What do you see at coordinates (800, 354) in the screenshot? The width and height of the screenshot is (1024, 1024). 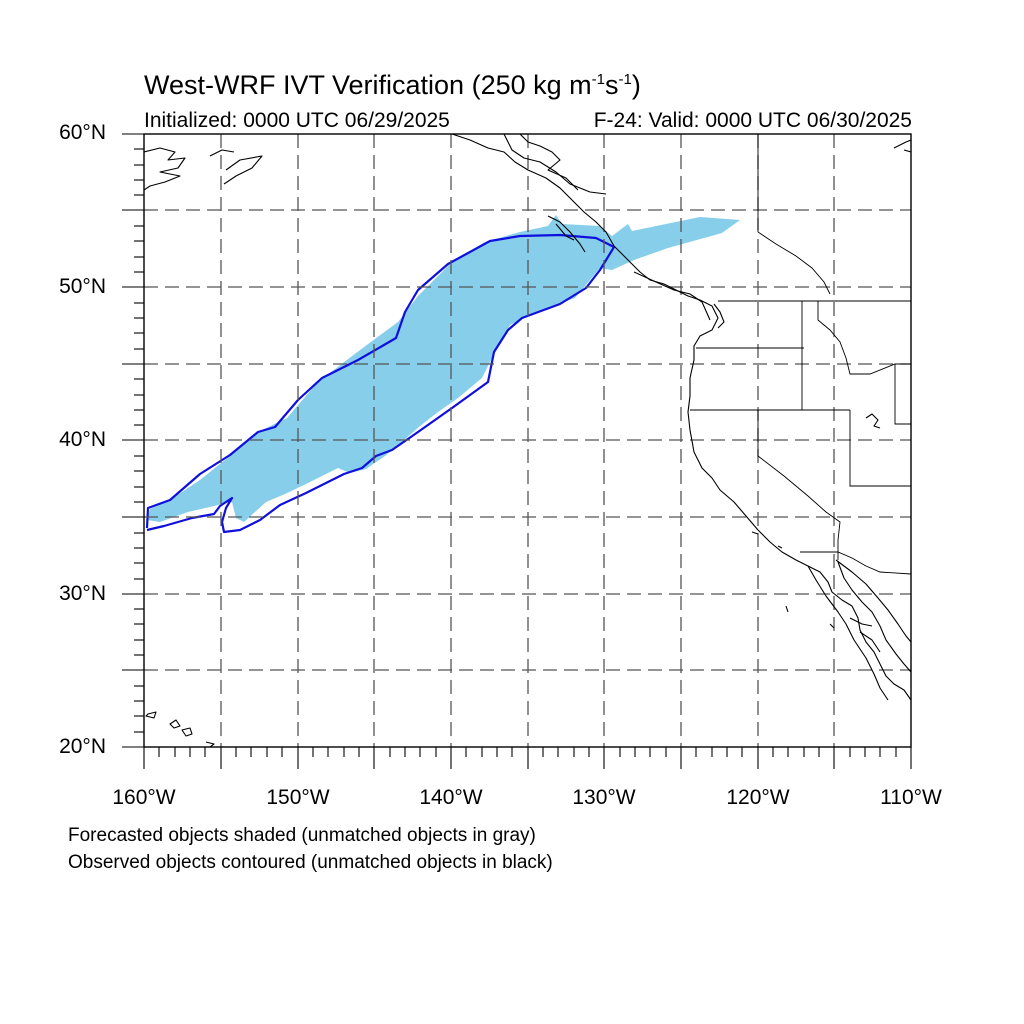 I see `political-boundaries` at bounding box center [800, 354].